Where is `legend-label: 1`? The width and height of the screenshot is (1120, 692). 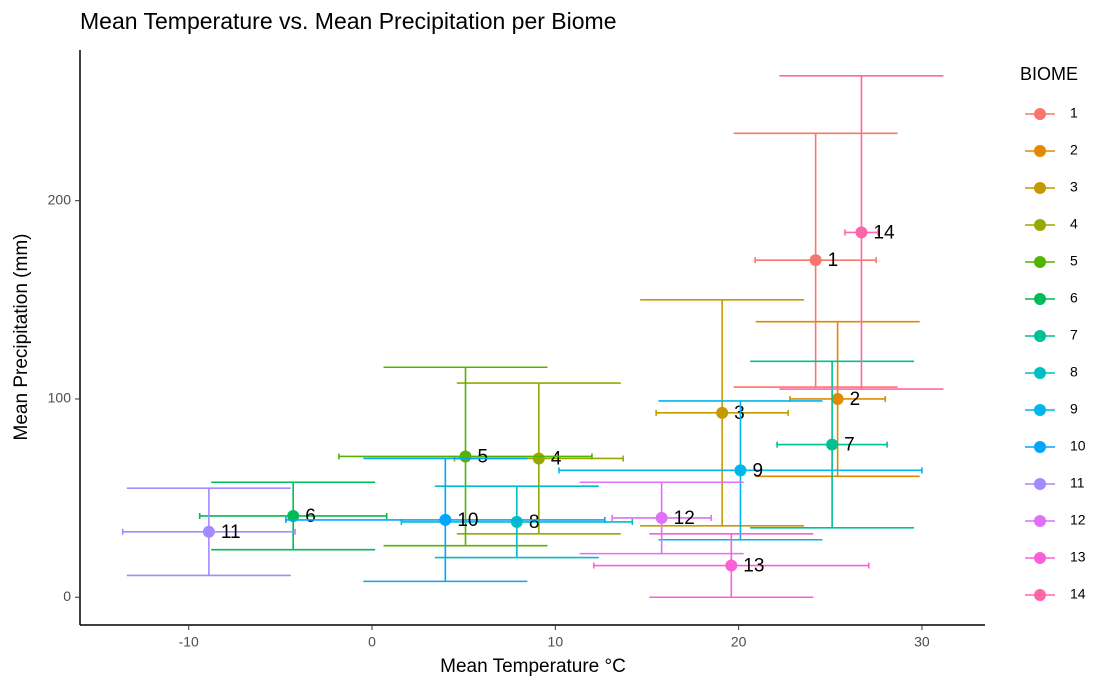
legend-label: 1 is located at coordinates (1074, 113).